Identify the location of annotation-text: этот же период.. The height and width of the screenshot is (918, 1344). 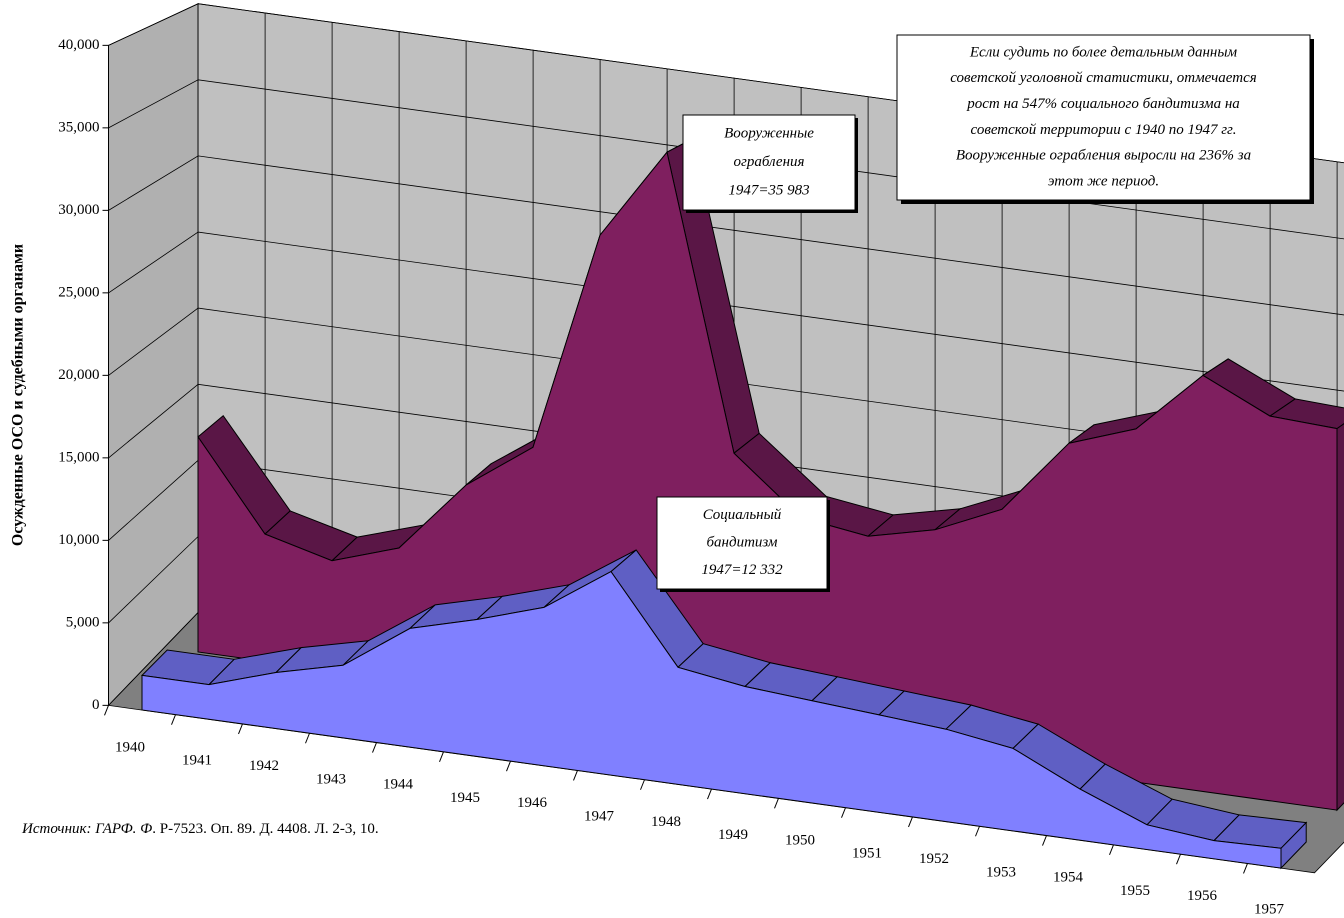
(1103, 182).